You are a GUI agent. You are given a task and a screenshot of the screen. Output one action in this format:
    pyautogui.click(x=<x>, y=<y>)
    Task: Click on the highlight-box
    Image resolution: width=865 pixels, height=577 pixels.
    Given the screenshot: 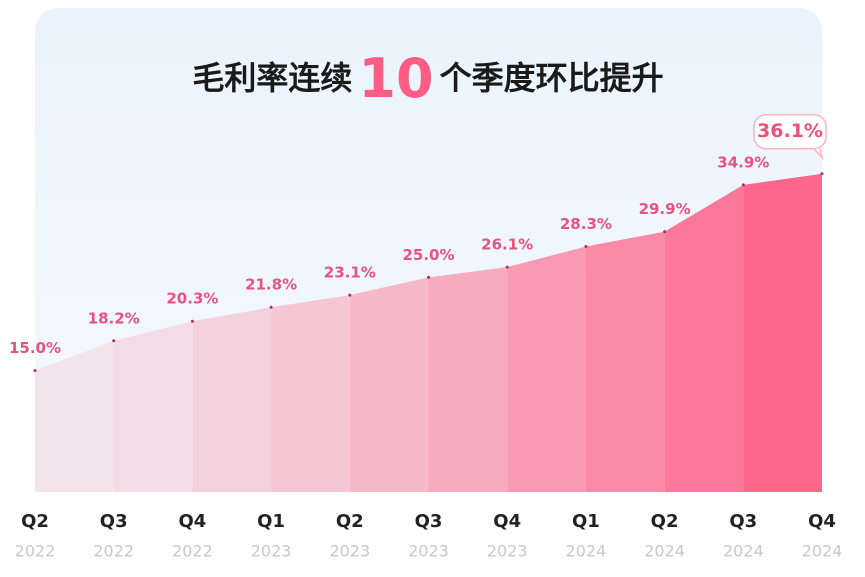 What is the action you would take?
    pyautogui.click(x=790, y=131)
    